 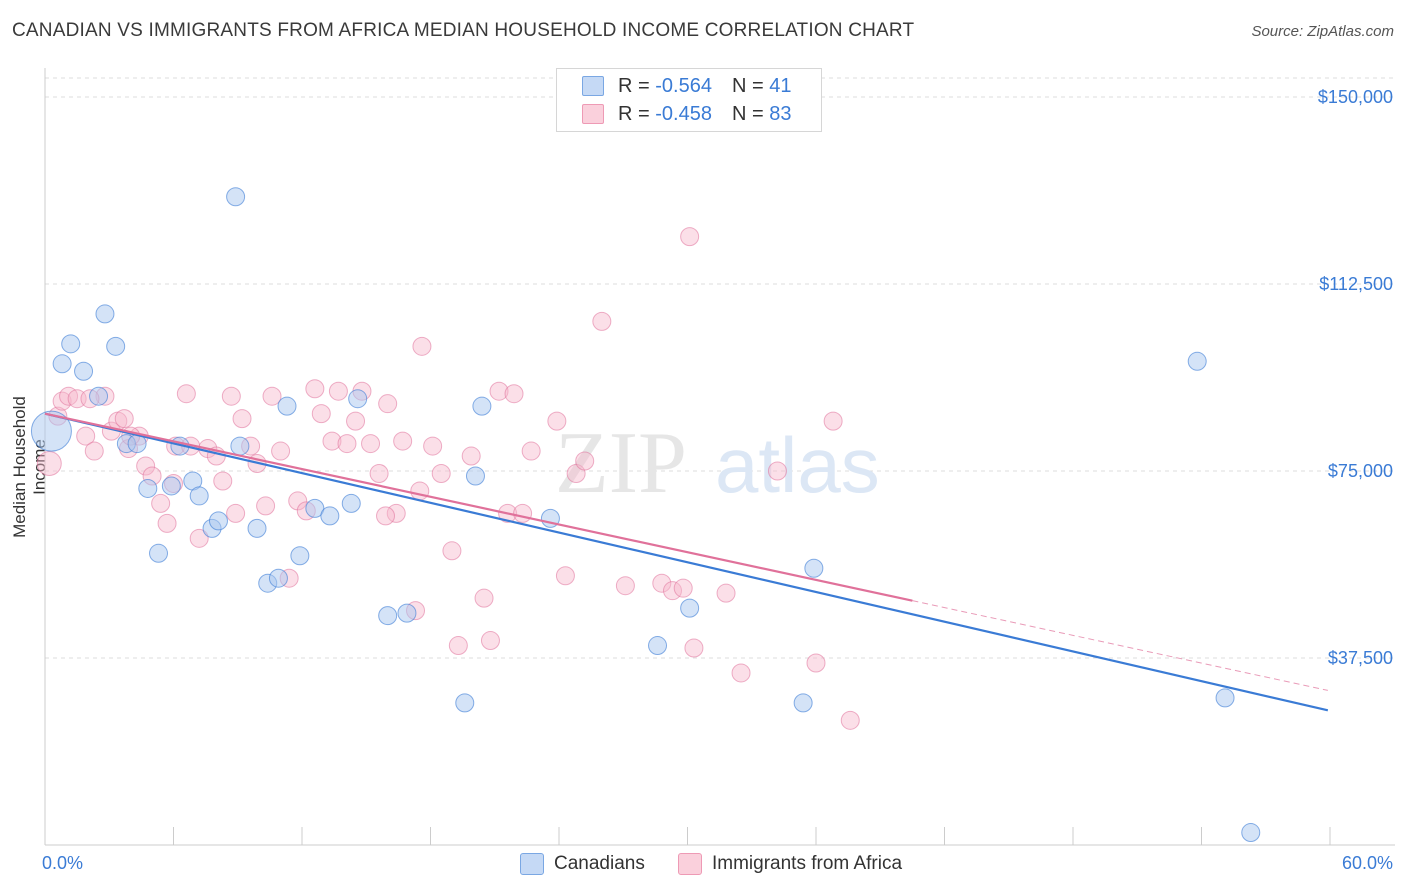 I want to click on legend-r-label: R =, so click(x=634, y=85).